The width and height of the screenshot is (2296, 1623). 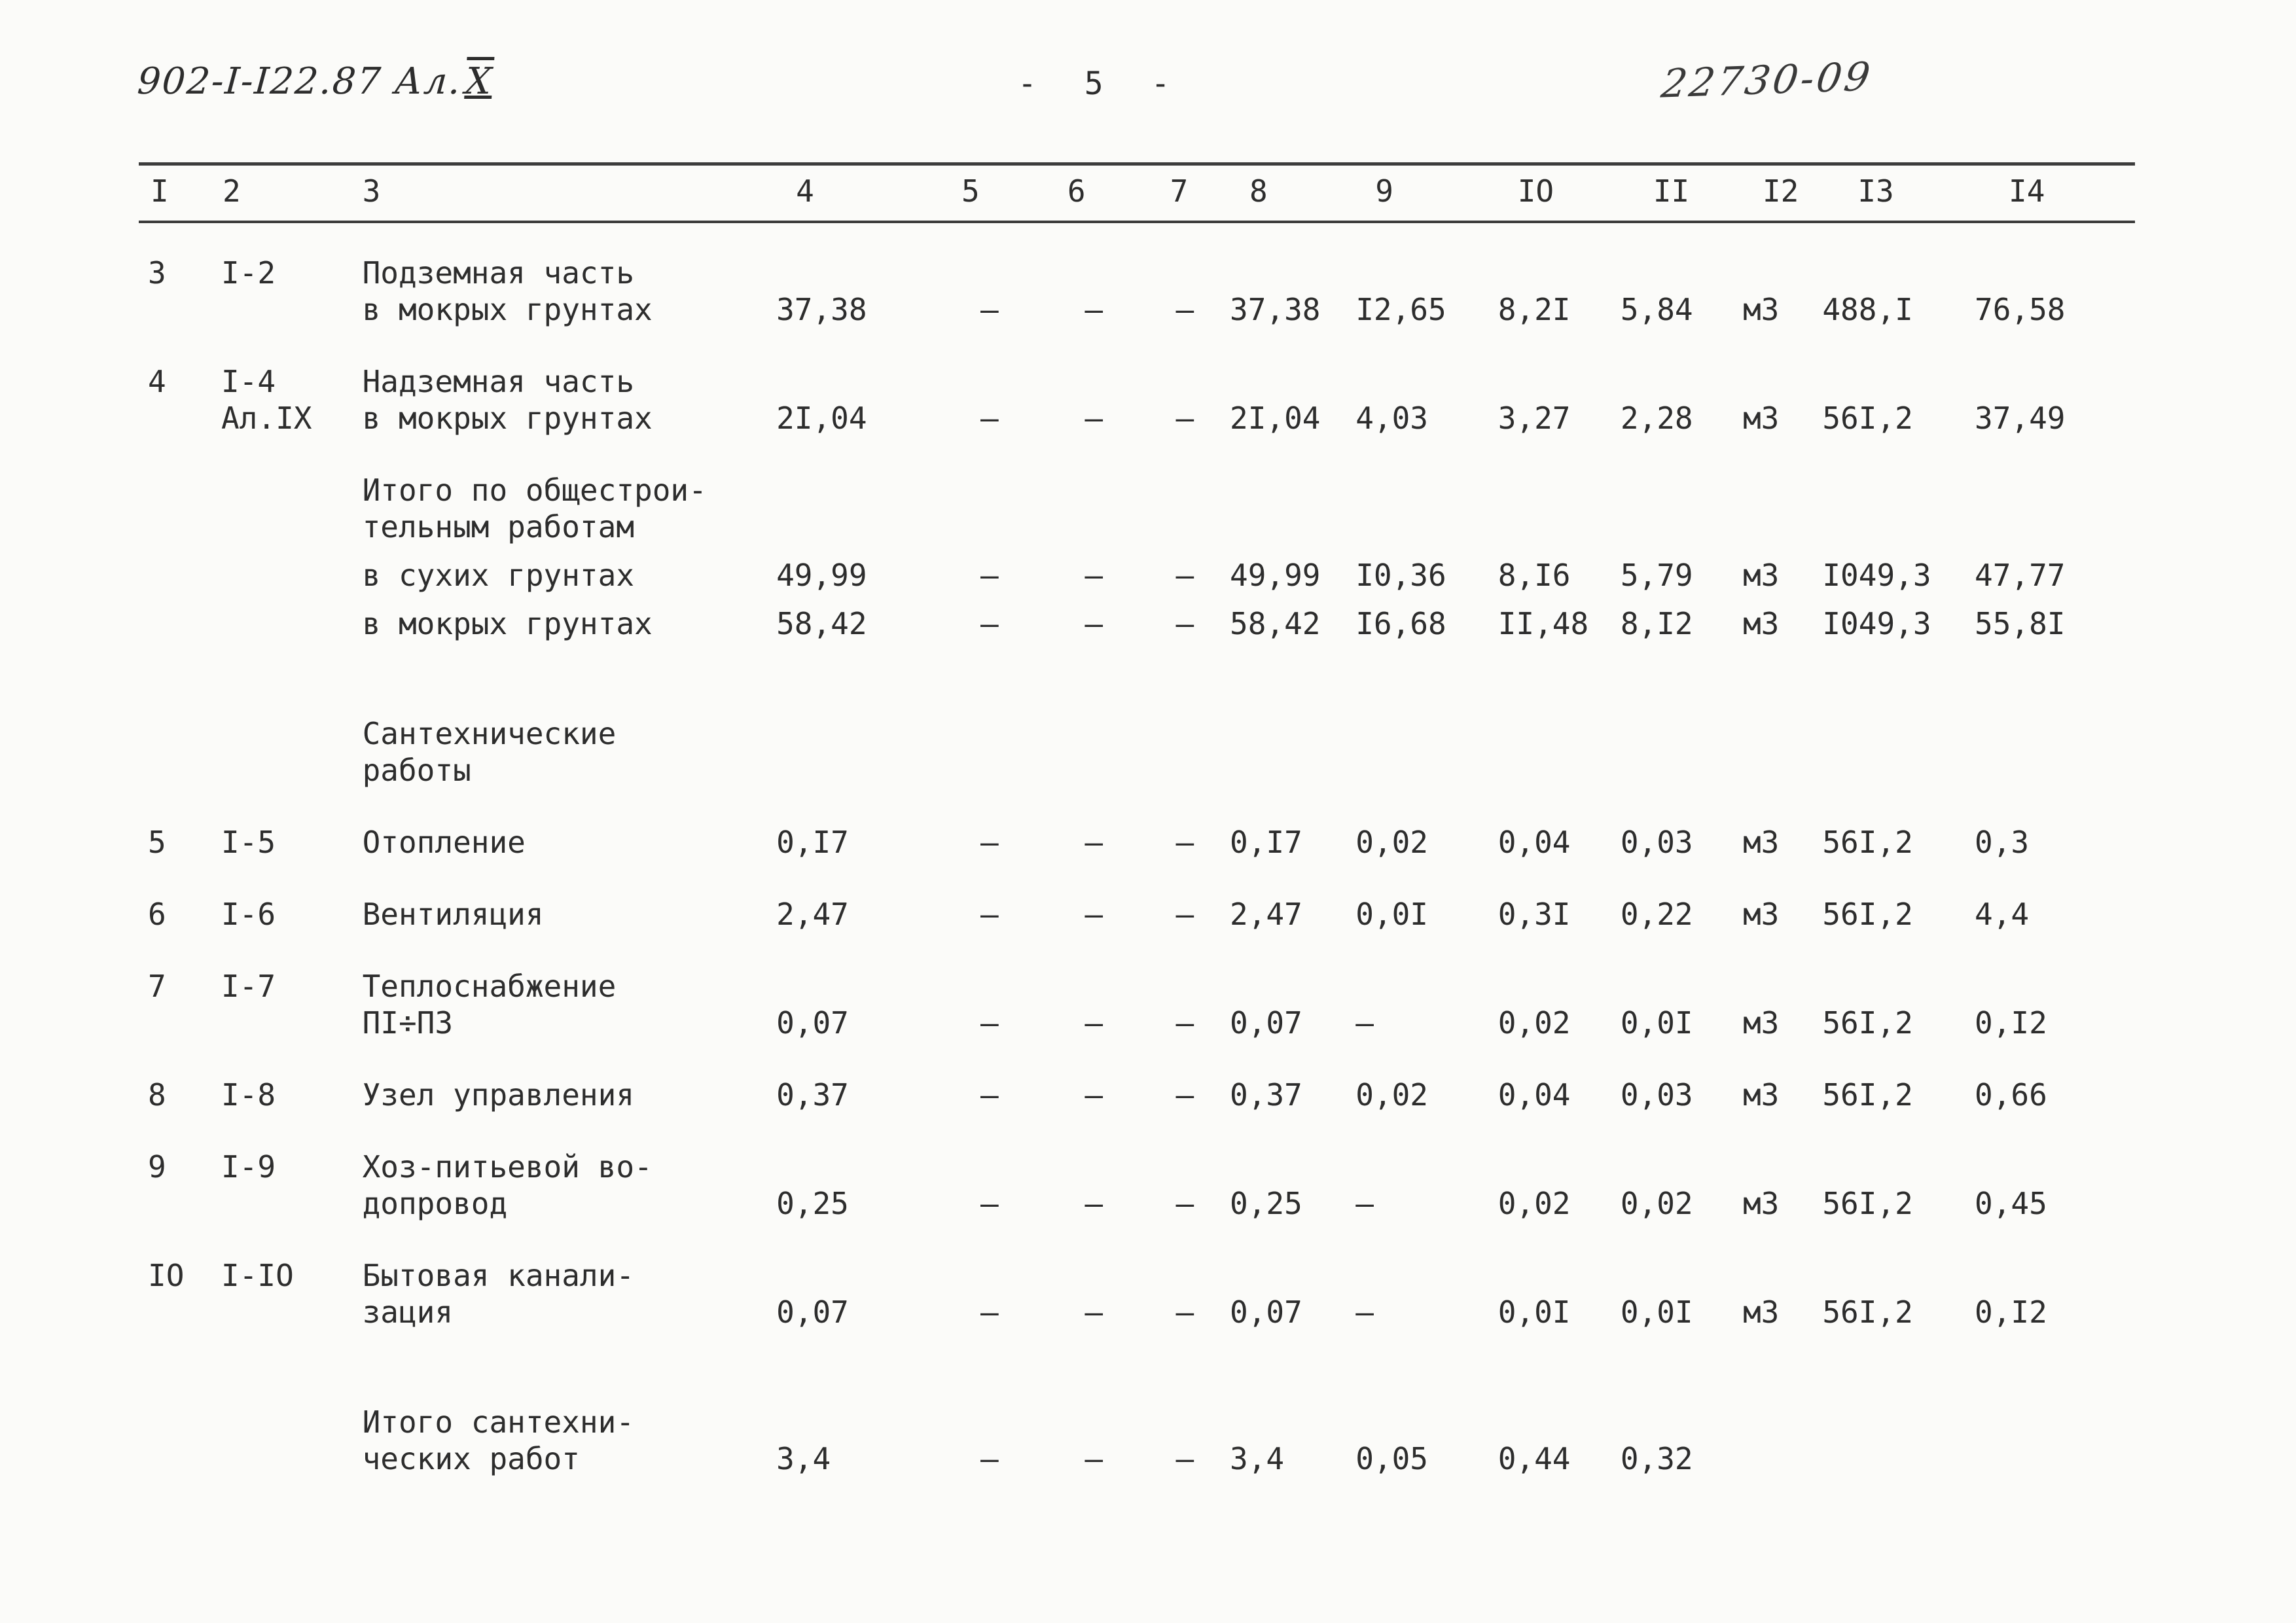 I want to click on cell-c14: 37,49, so click(x=2020, y=418).